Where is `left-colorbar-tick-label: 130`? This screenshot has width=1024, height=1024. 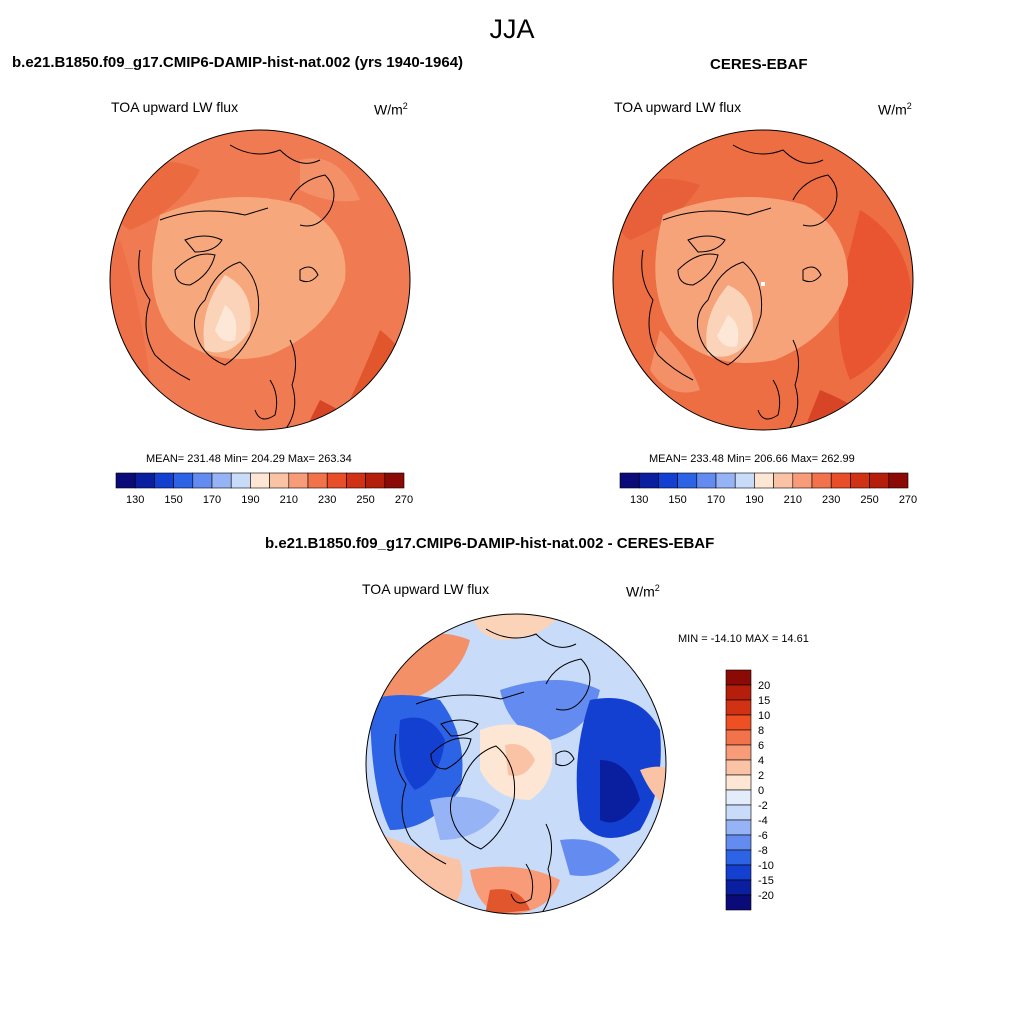 left-colorbar-tick-label: 130 is located at coordinates (135, 500).